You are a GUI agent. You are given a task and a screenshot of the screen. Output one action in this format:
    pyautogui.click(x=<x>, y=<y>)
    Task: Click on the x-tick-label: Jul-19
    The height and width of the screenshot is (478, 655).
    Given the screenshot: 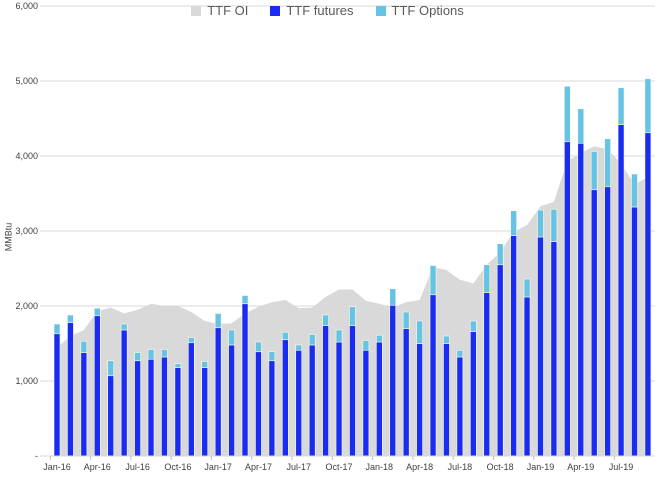 What is the action you would take?
    pyautogui.click(x=621, y=467)
    